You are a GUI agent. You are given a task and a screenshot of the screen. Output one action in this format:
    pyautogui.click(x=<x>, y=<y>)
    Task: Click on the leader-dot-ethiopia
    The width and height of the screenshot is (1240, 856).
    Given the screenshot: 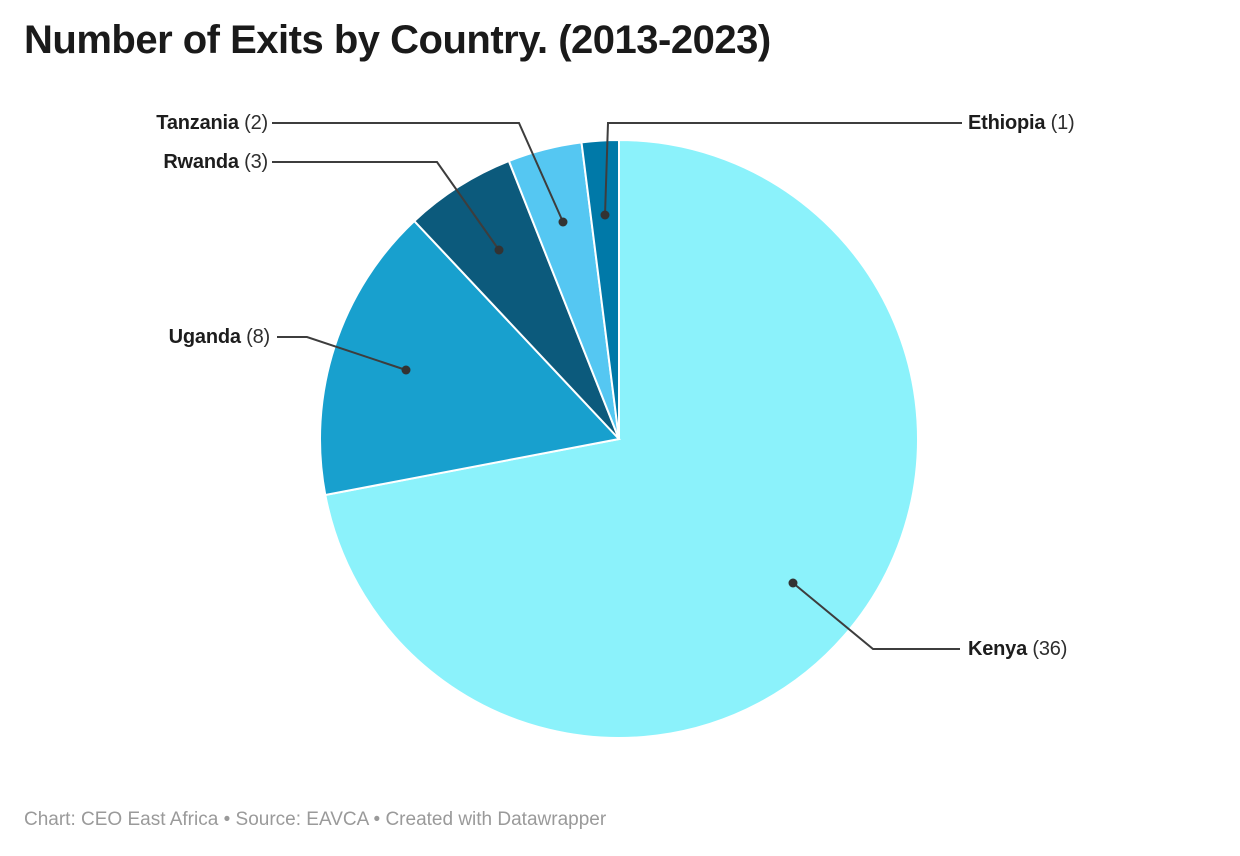 What is the action you would take?
    pyautogui.click(x=605, y=215)
    